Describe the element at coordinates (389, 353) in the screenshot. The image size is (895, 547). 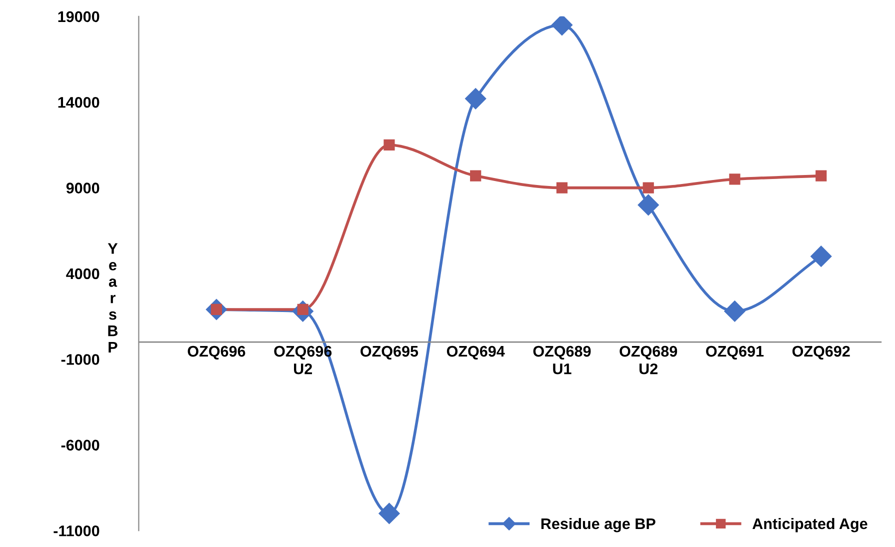
I see `x-tick-label: OZQ695` at that location.